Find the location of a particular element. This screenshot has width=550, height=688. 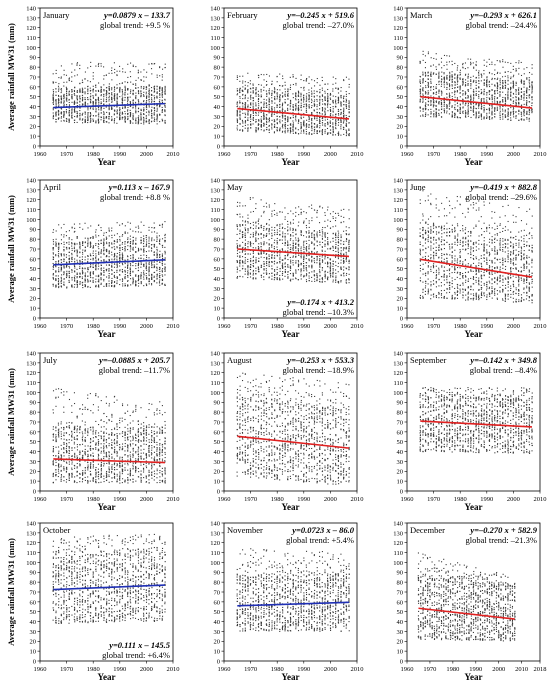

y-tick-label: 90 is located at coordinates (33, 58).